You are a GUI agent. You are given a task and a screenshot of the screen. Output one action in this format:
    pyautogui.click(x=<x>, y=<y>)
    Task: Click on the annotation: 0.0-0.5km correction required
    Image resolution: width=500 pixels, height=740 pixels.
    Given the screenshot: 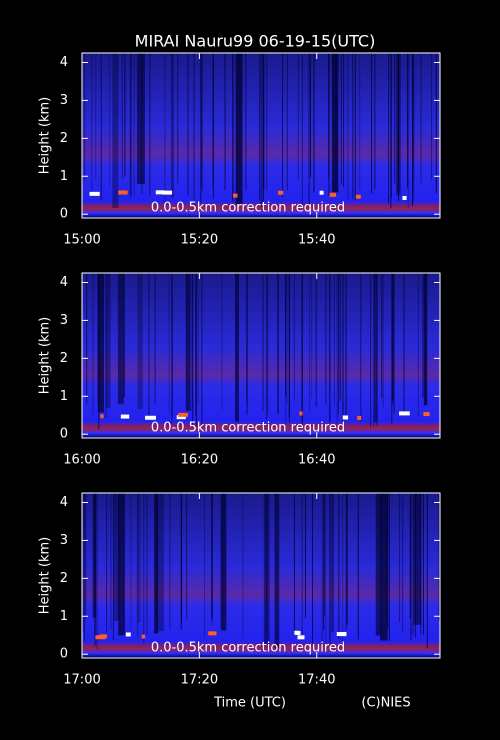 What is the action you would take?
    pyautogui.click(x=248, y=648)
    